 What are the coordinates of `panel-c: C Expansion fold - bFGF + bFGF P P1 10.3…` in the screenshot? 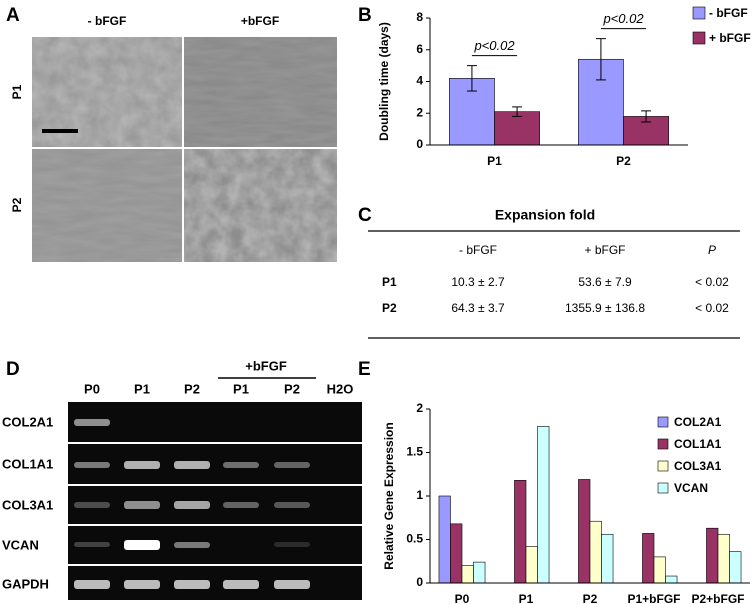 It's located at (549, 272).